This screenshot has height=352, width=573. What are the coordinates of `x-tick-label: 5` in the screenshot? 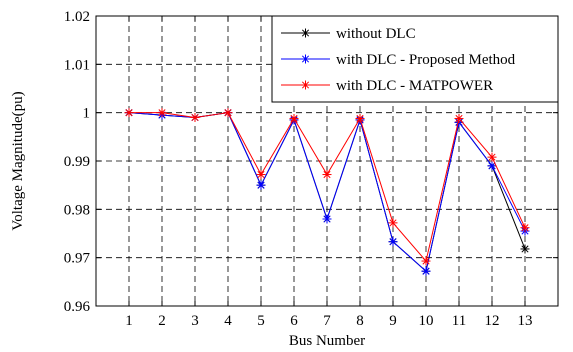 It's located at (261, 321).